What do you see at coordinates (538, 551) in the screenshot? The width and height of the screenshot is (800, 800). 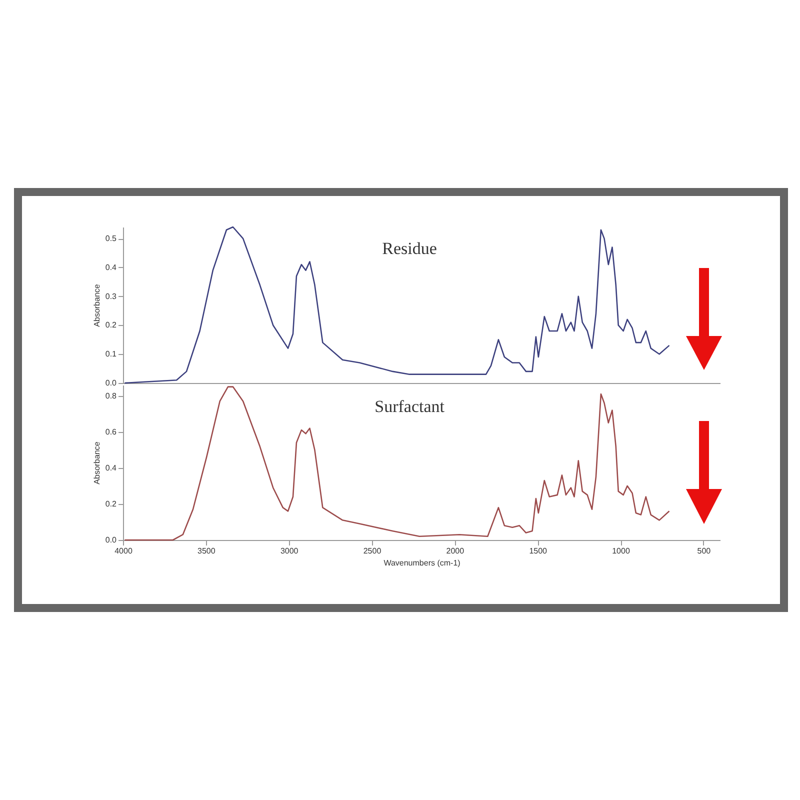 I see `x-tick-label: 1500` at bounding box center [538, 551].